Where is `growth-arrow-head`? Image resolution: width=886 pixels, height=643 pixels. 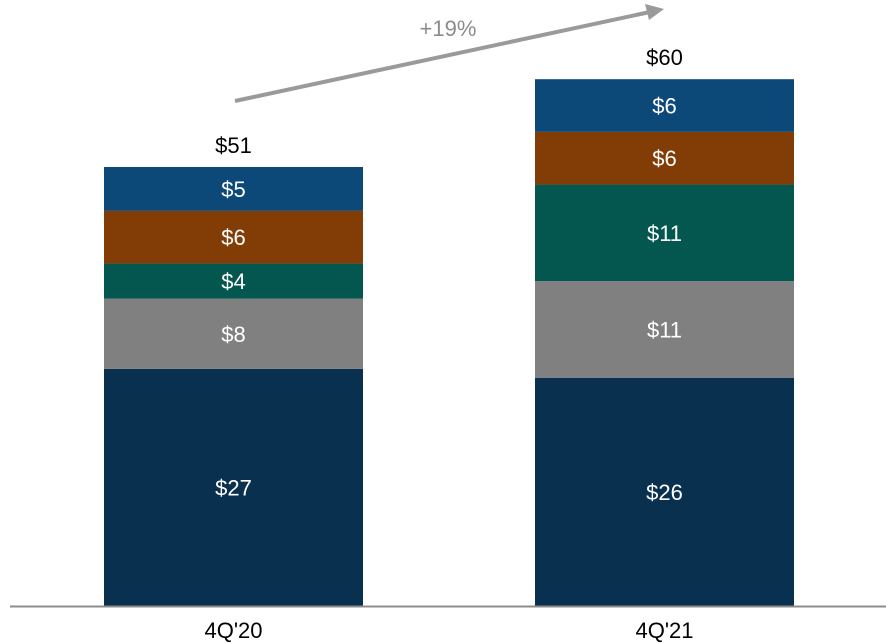 growth-arrow-head is located at coordinates (654, 12).